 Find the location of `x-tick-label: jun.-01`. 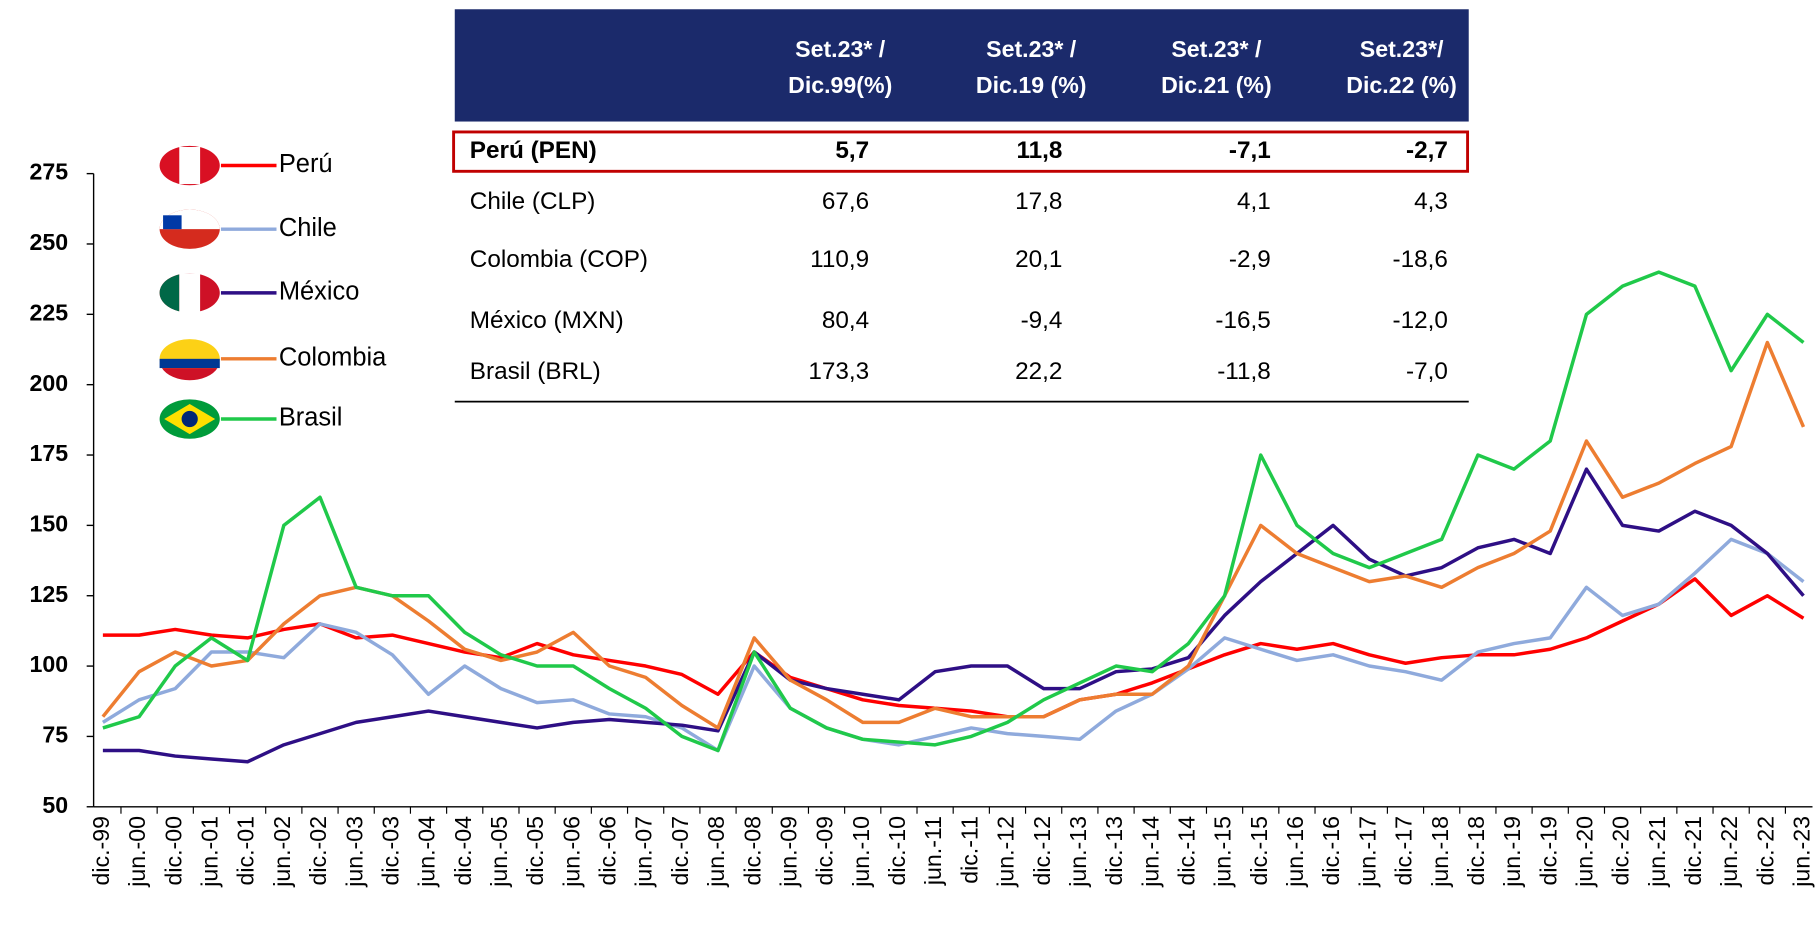

x-tick-label: jun.-01 is located at coordinates (210, 852).